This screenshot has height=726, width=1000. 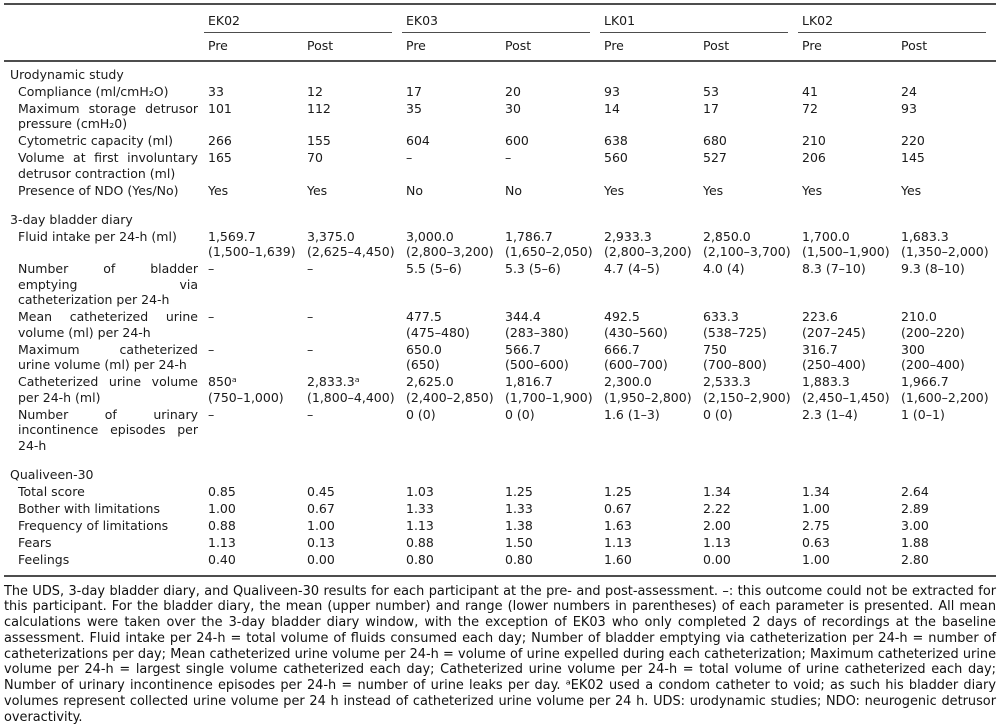 I want to click on cell-value: 2,300.0 (1,950–2,800), so click(x=648, y=389).